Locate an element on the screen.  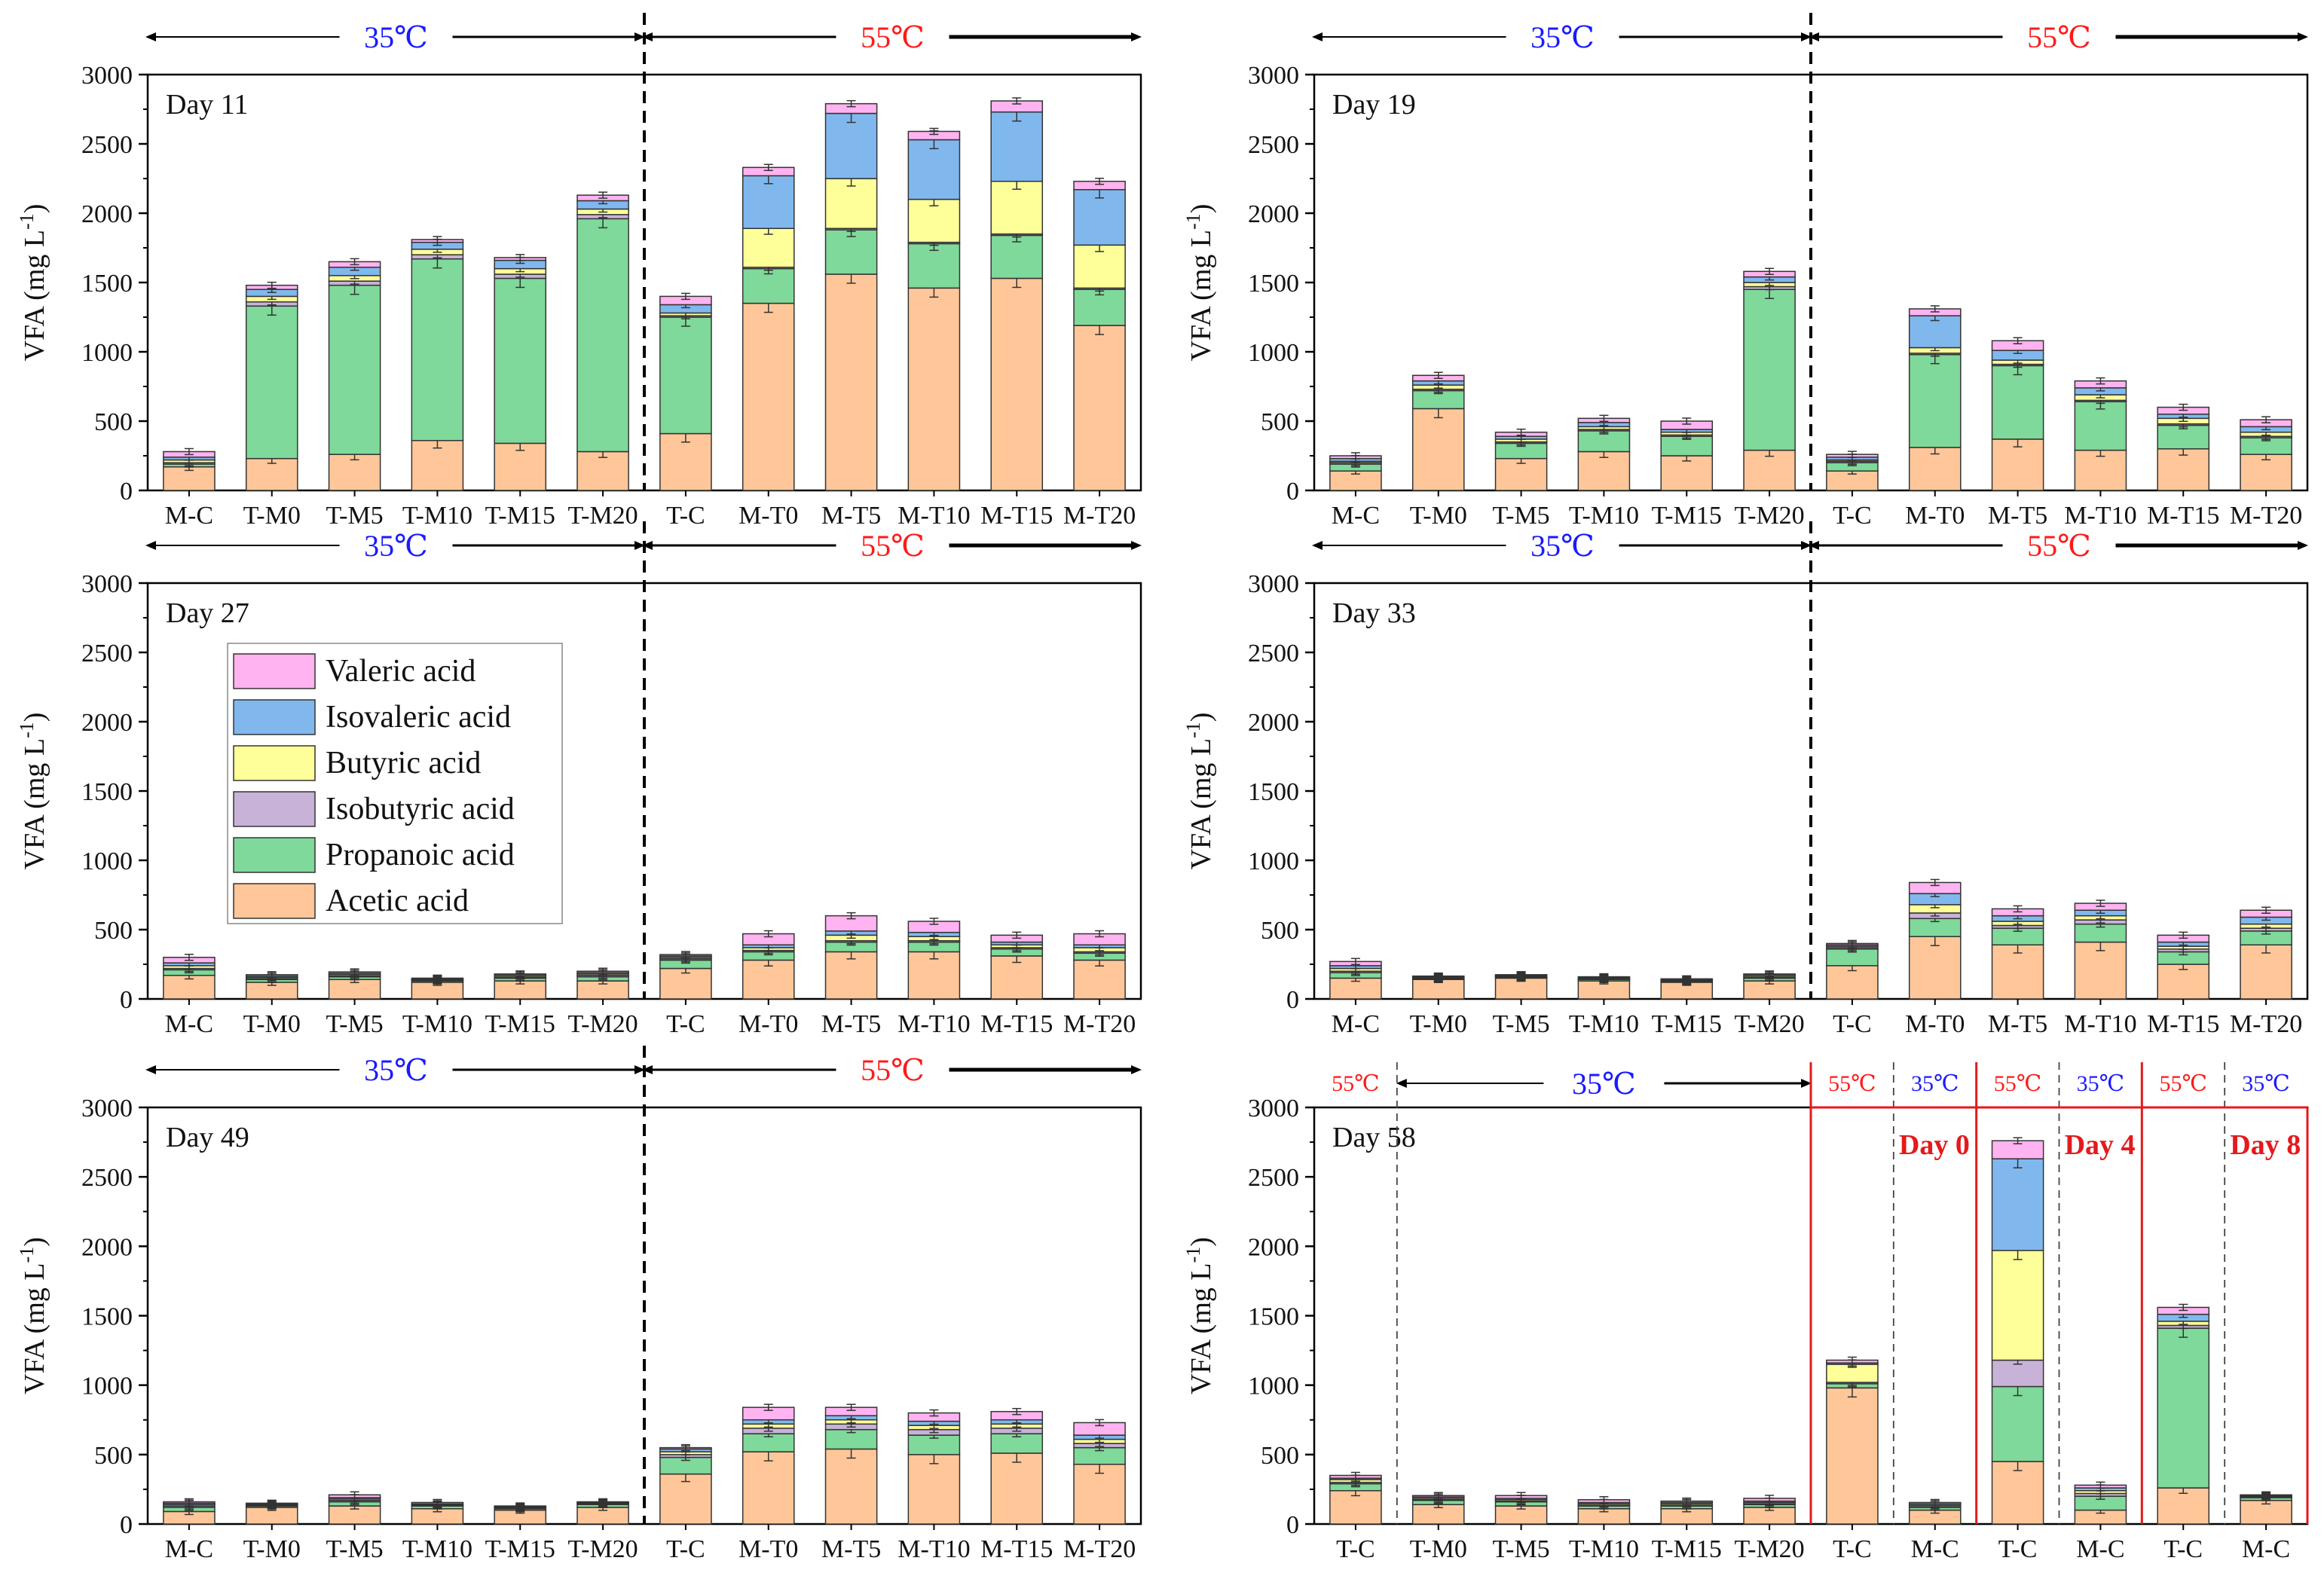
x-tick-label: M-T5 is located at coordinates (2017, 1024).